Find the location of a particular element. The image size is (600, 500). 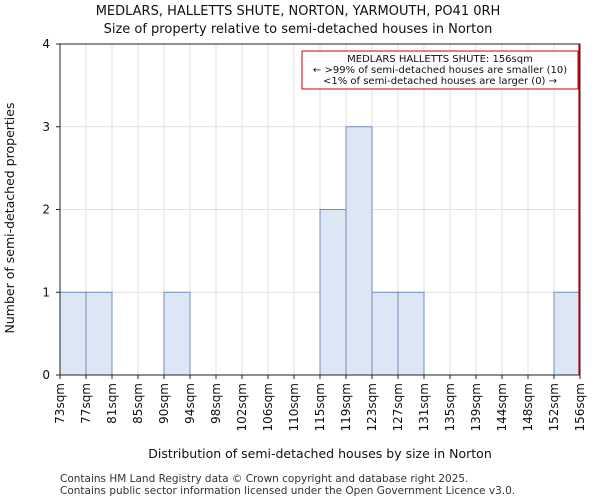

bar-77sqm is located at coordinates (99, 333).